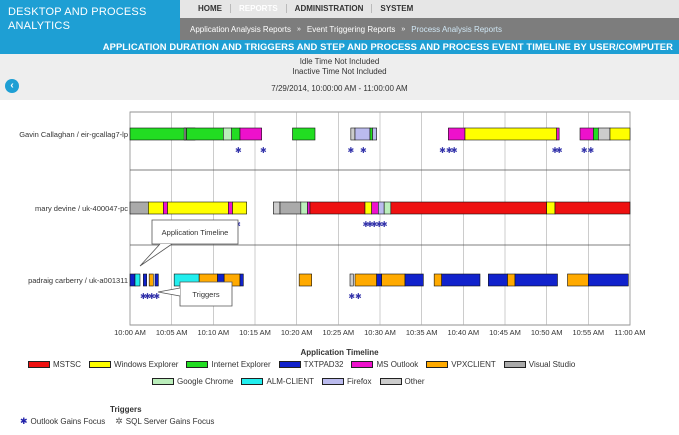 Image resolution: width=679 pixels, height=435 pixels. What do you see at coordinates (339, 88) in the screenshot?
I see `date-range: 7/29/2014, 10:00:00 AM - 11:00:00 AM` at bounding box center [339, 88].